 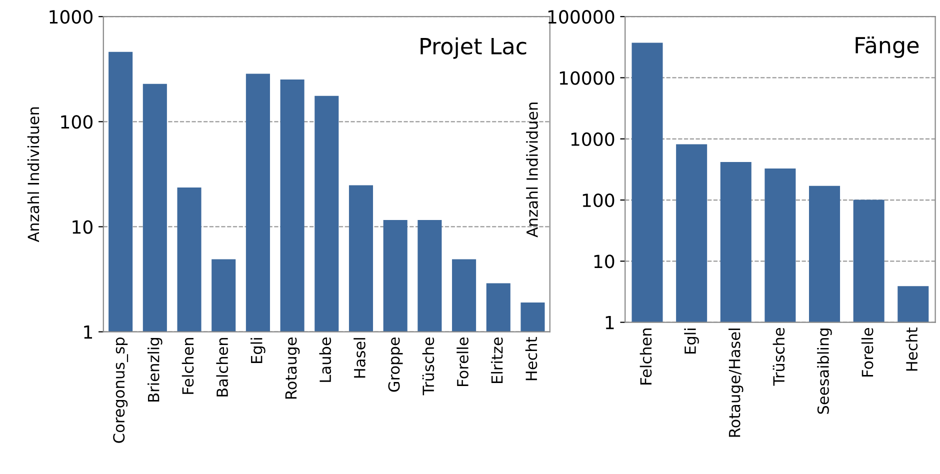 What do you see at coordinates (736, 382) in the screenshot?
I see `x-tick-label: Rotauge/Hasel` at bounding box center [736, 382].